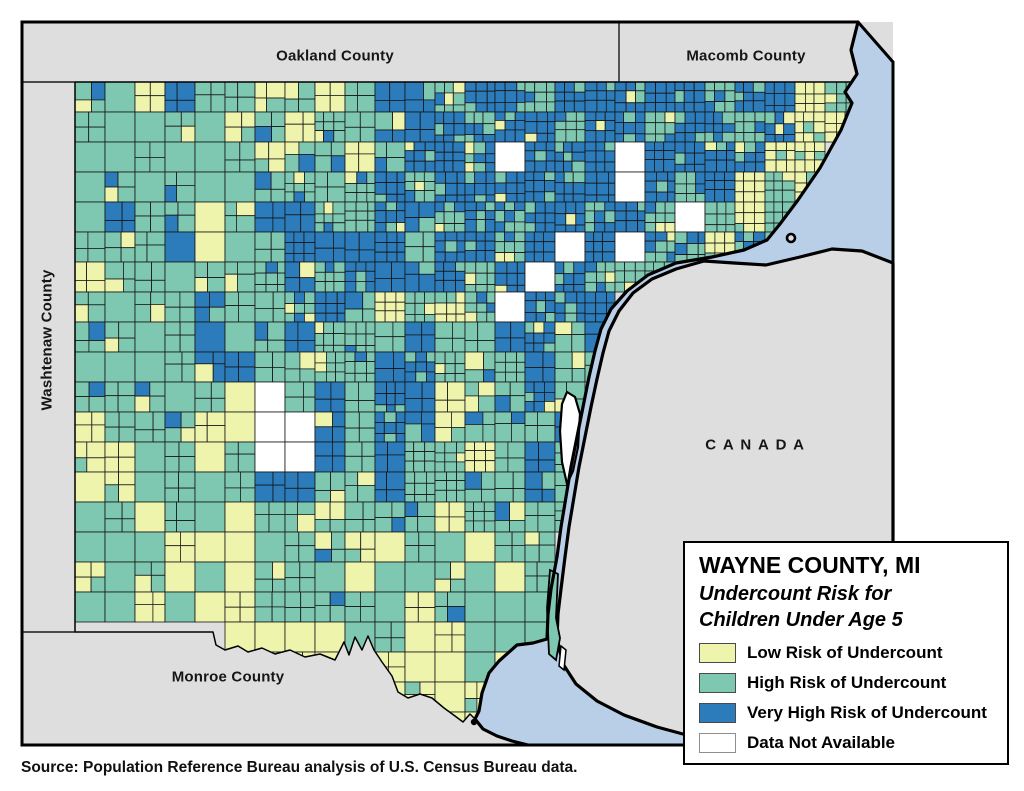 This screenshot has width=1024, height=791. I want to click on label-macomb-county: Macomb County, so click(746, 56).